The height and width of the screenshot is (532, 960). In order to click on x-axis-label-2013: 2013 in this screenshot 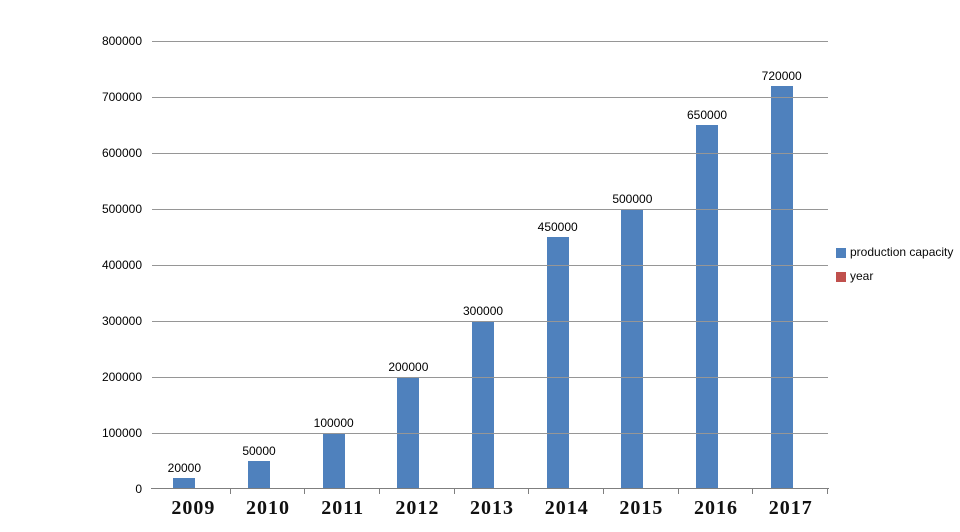, I will do `click(492, 508)`.